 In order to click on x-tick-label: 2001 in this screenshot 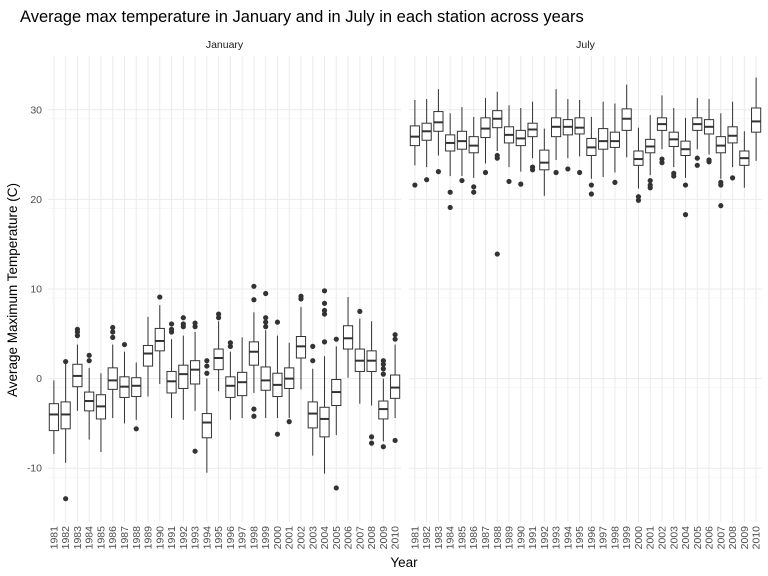, I will do `click(651, 538)`.